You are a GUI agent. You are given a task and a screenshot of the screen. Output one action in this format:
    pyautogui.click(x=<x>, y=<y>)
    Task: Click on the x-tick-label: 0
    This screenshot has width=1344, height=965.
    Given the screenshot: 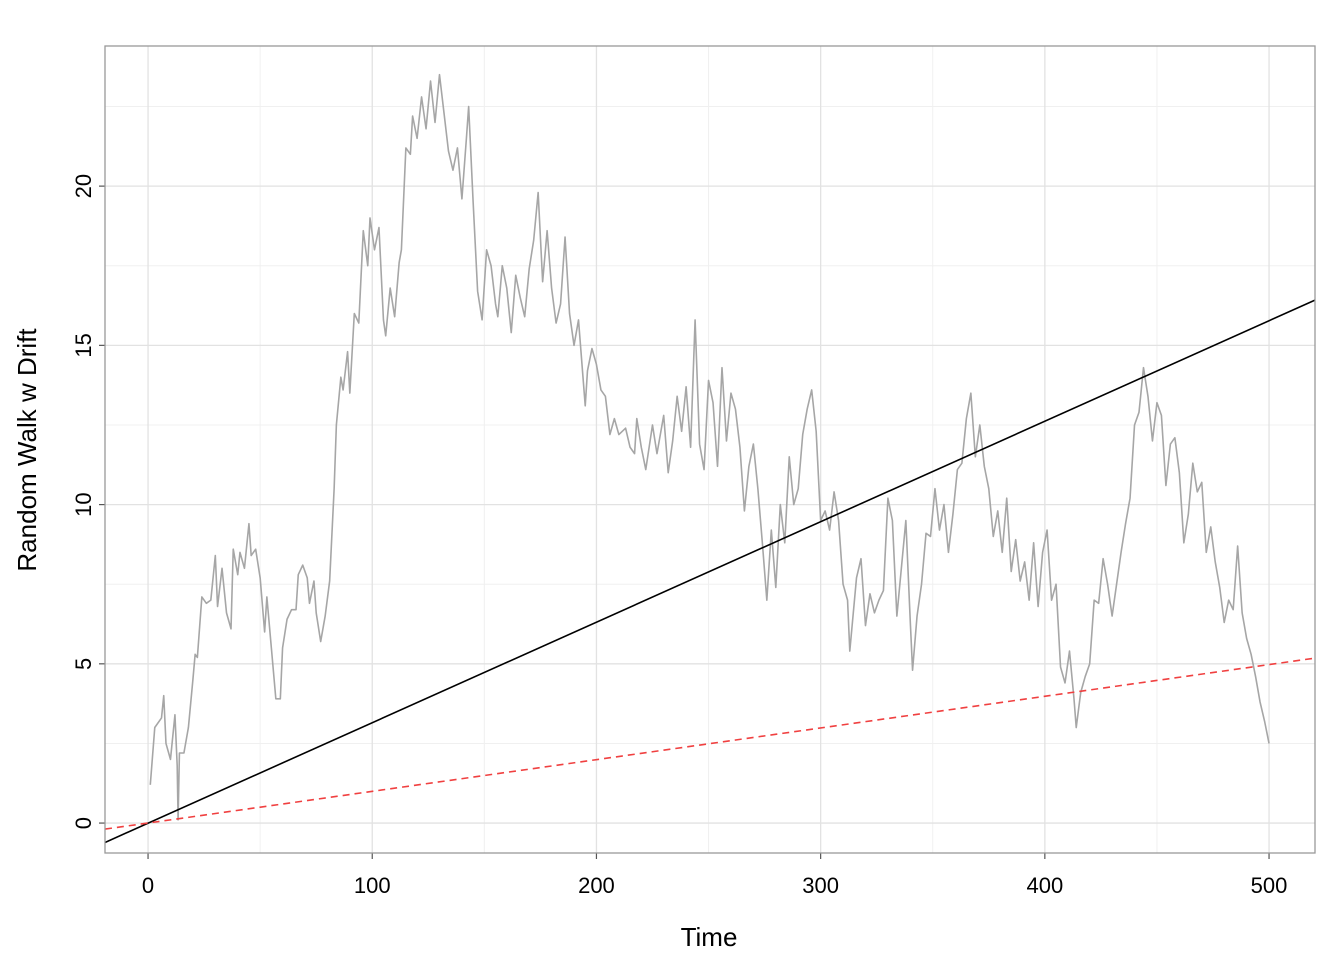 What is the action you would take?
    pyautogui.click(x=148, y=885)
    